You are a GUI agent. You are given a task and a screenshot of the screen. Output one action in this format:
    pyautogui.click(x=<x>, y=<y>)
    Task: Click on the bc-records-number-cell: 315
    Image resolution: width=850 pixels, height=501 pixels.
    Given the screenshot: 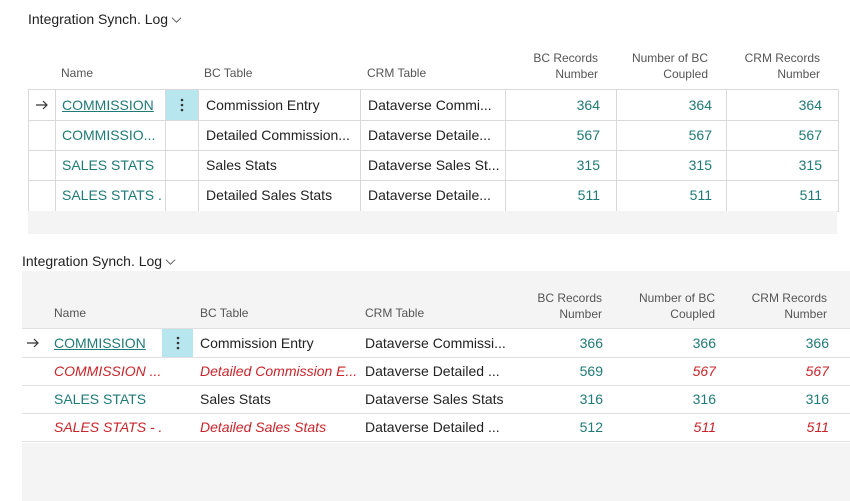 What is the action you would take?
    pyautogui.click(x=588, y=165)
    